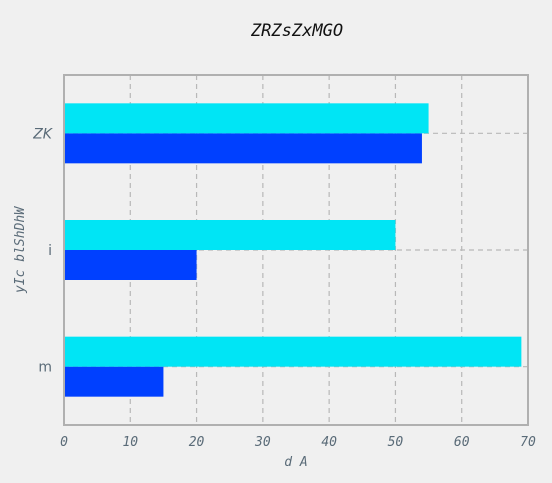  Describe the element at coordinates (462, 442) in the screenshot. I see `x-tick-label: 60` at that location.